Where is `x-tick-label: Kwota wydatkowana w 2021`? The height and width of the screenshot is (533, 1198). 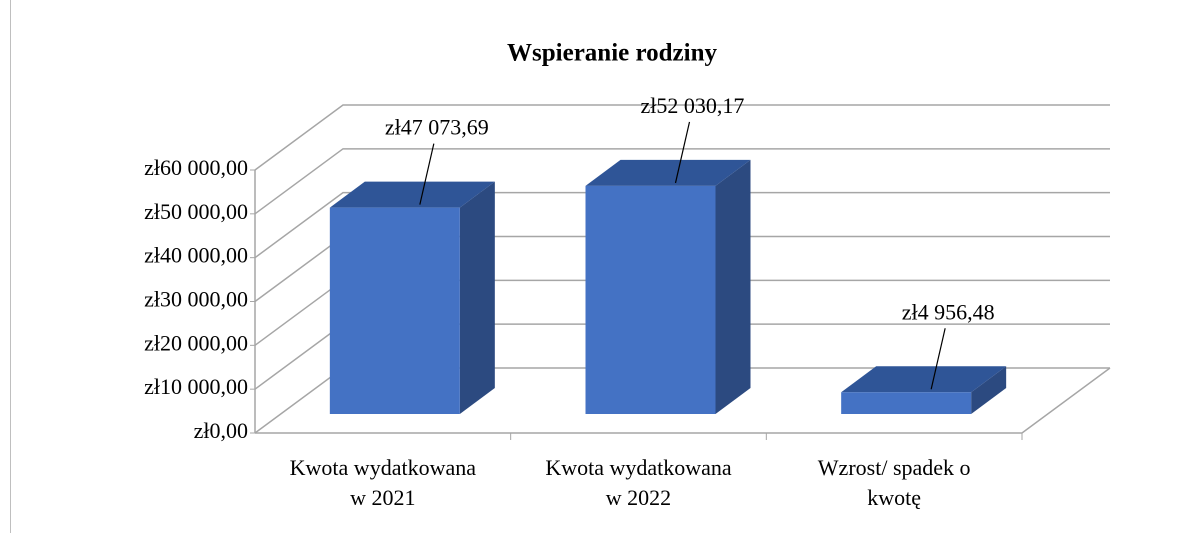
x-tick-label: Kwota wydatkowana w 2021 is located at coordinates (383, 482).